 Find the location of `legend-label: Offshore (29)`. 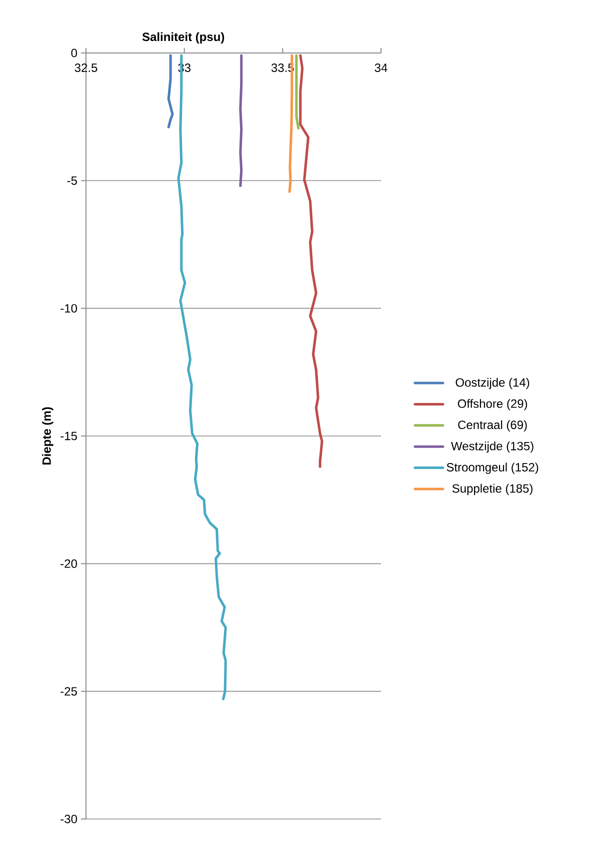

legend-label: Offshore (29) is located at coordinates (493, 404).